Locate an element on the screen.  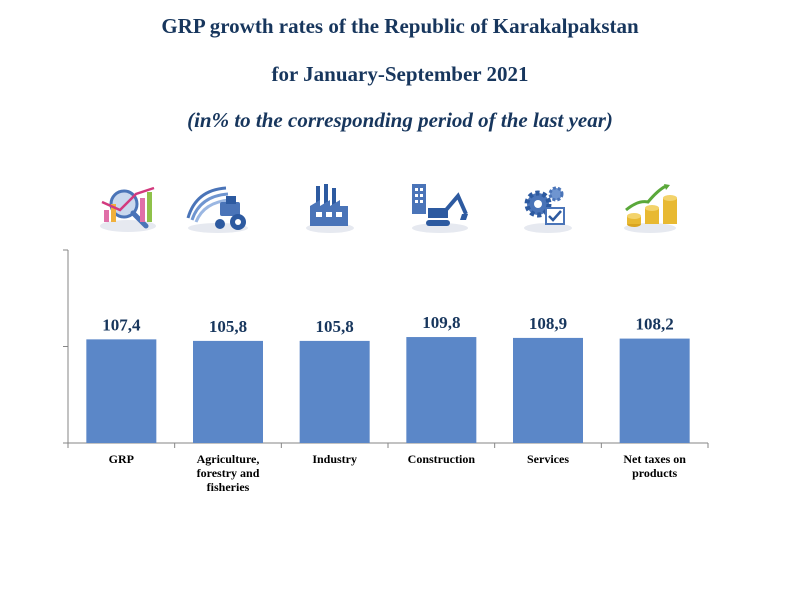
value-label-3: 109,8 is located at coordinates (441, 322).